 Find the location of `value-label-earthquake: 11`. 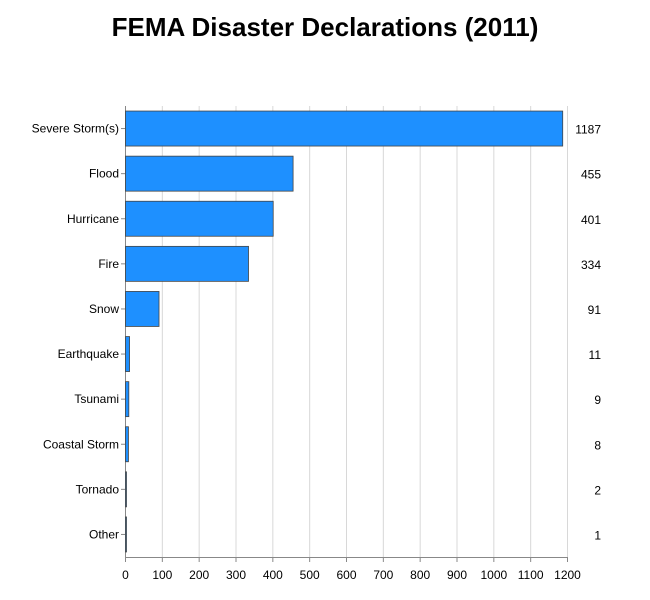

value-label-earthquake: 11 is located at coordinates (595, 355).